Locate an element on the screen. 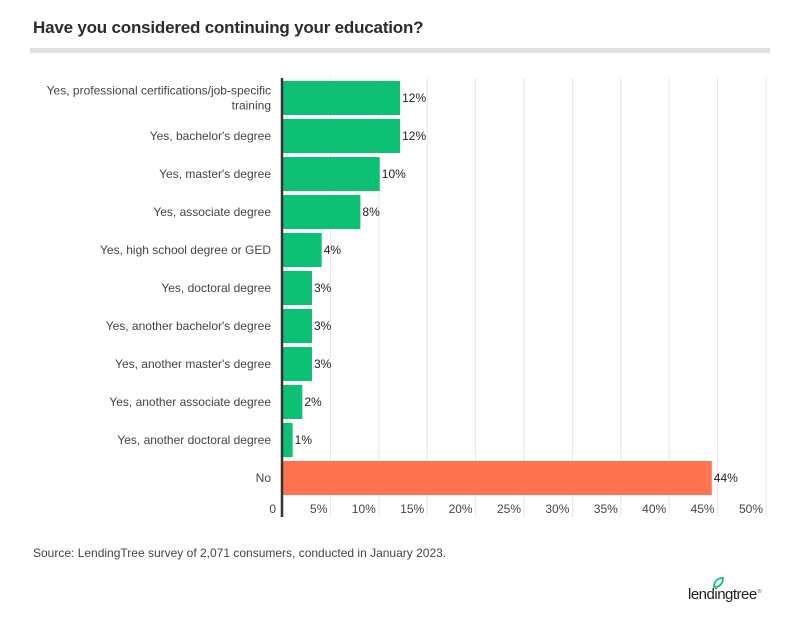  data-label: 1% is located at coordinates (304, 440).